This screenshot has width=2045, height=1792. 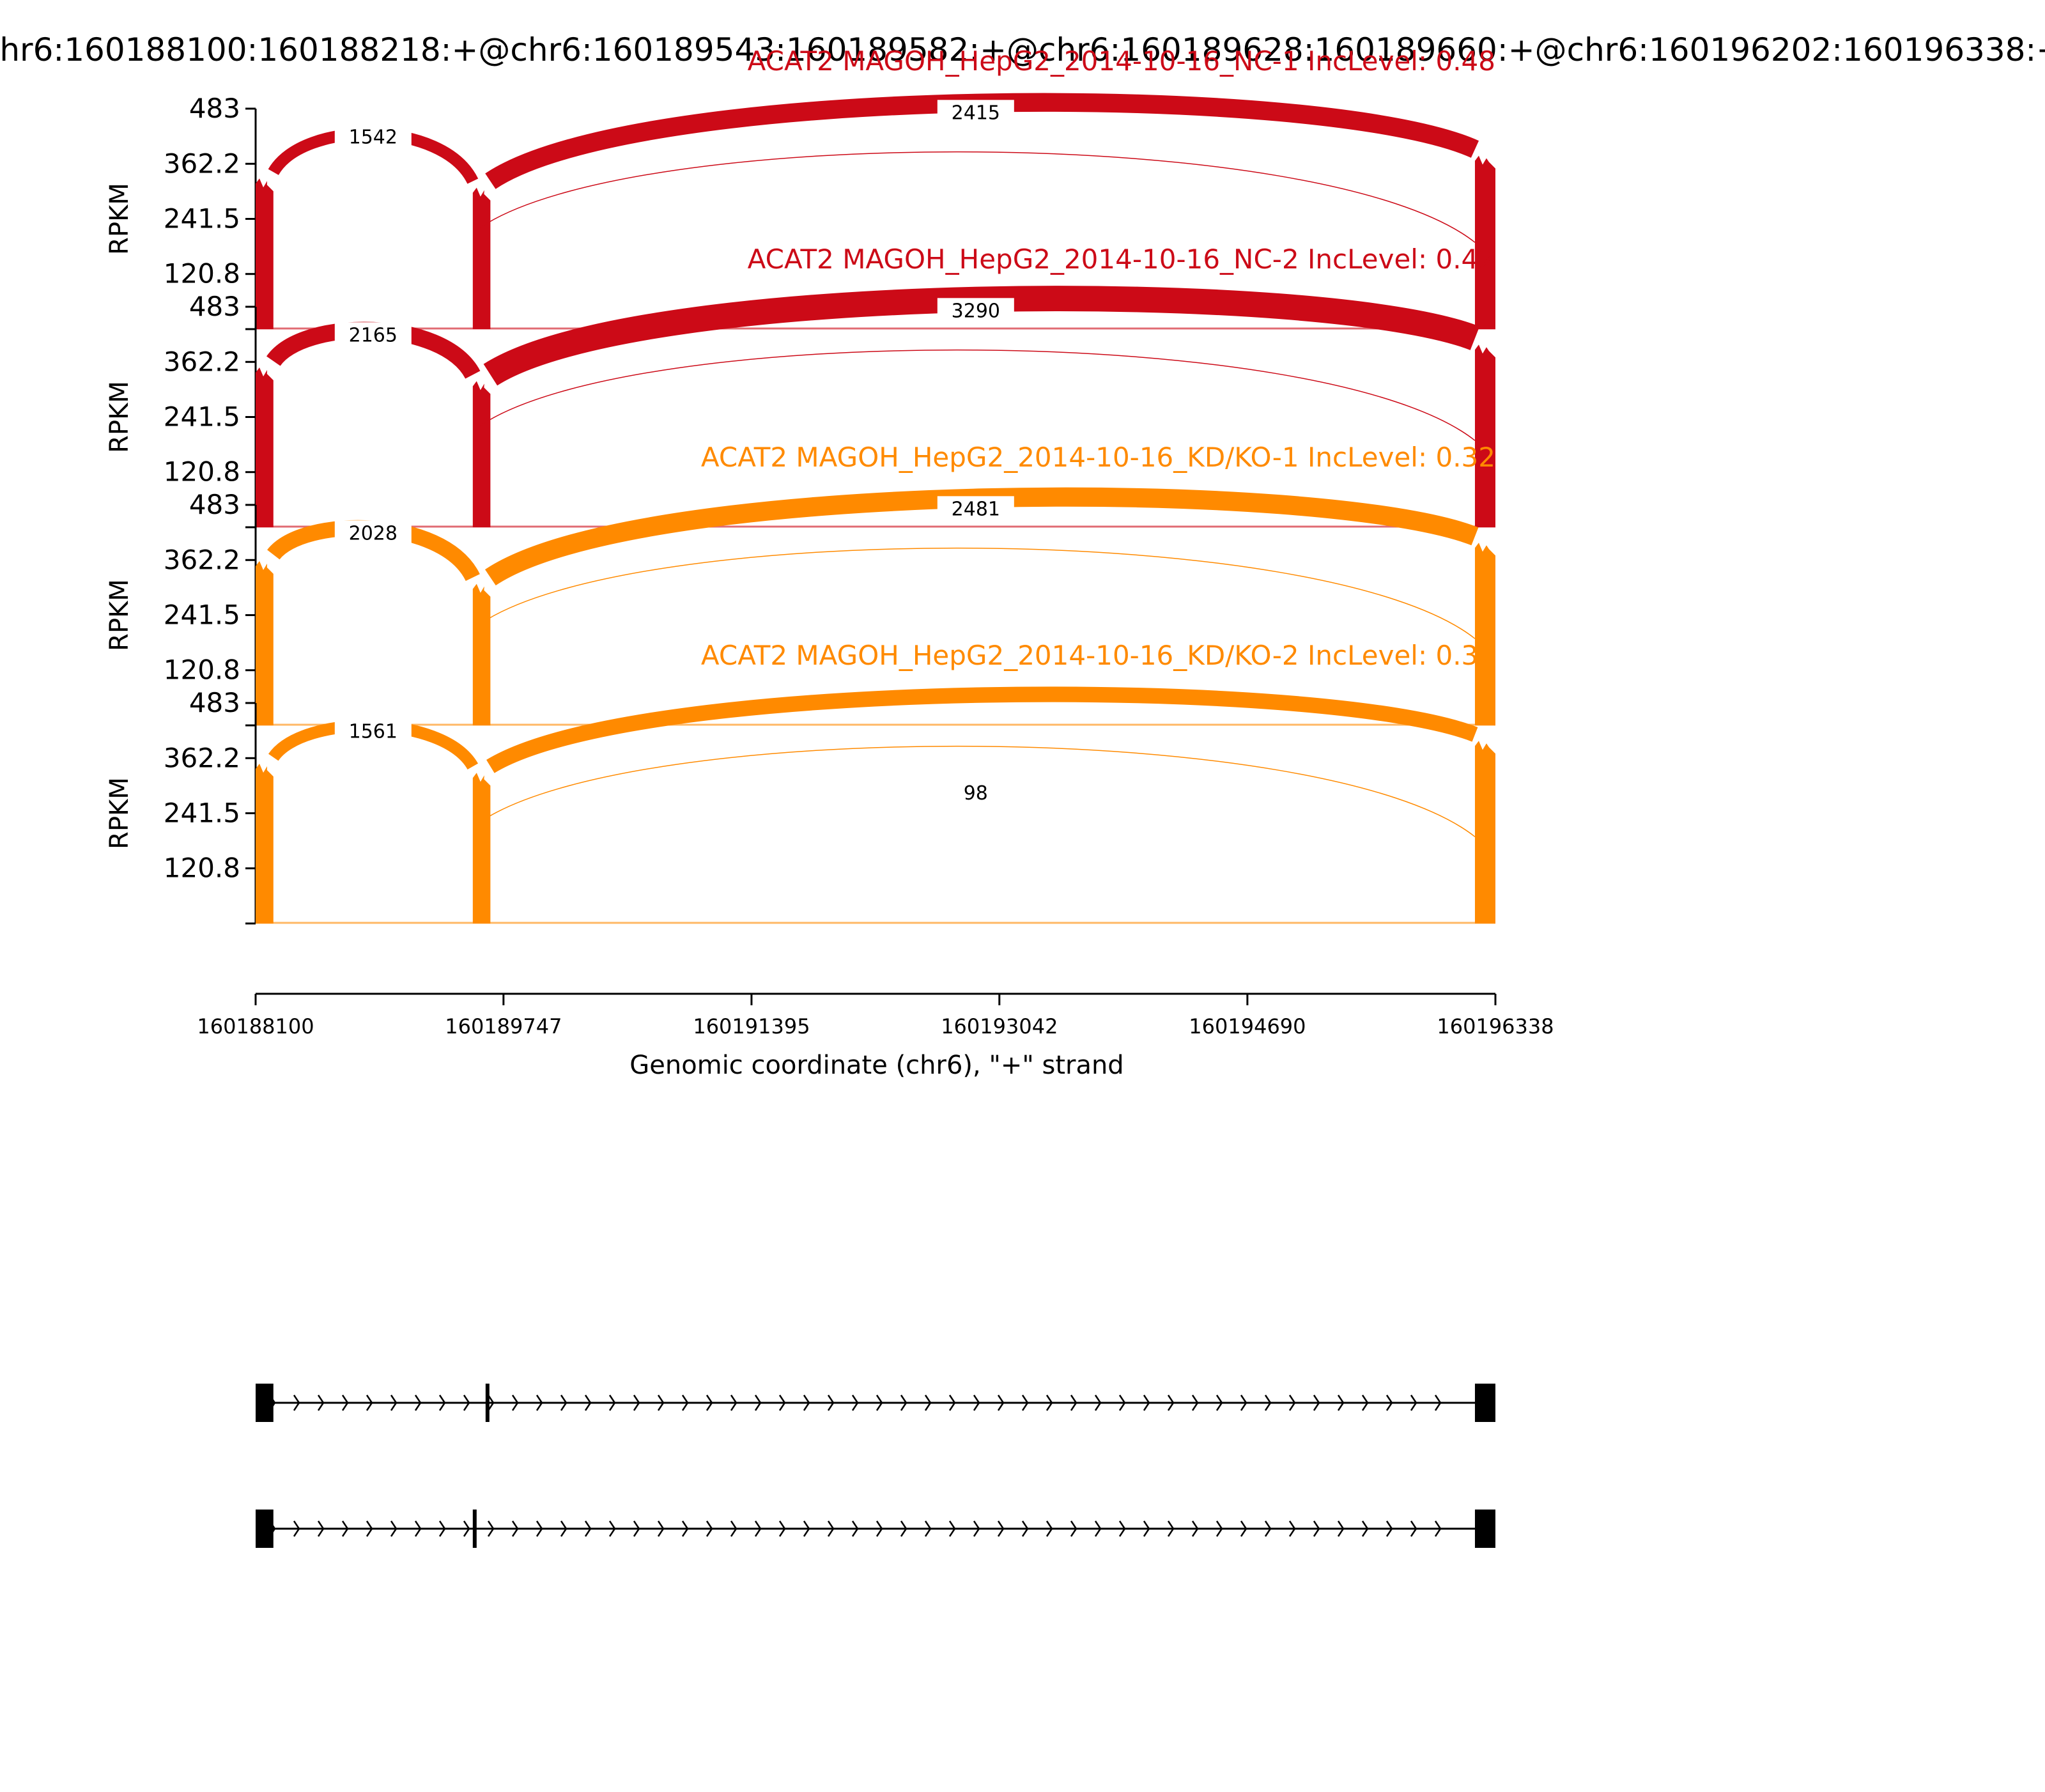 What do you see at coordinates (256, 1026) in the screenshot?
I see `x-tick-label: 160188100` at bounding box center [256, 1026].